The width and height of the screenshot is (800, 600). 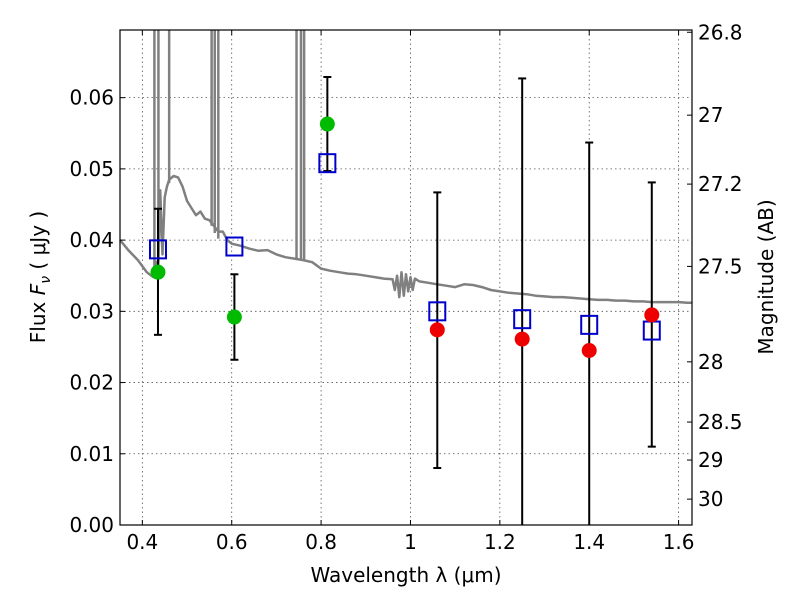 What do you see at coordinates (720, 184) in the screenshot?
I see `right-tick-label: 27.2` at bounding box center [720, 184].